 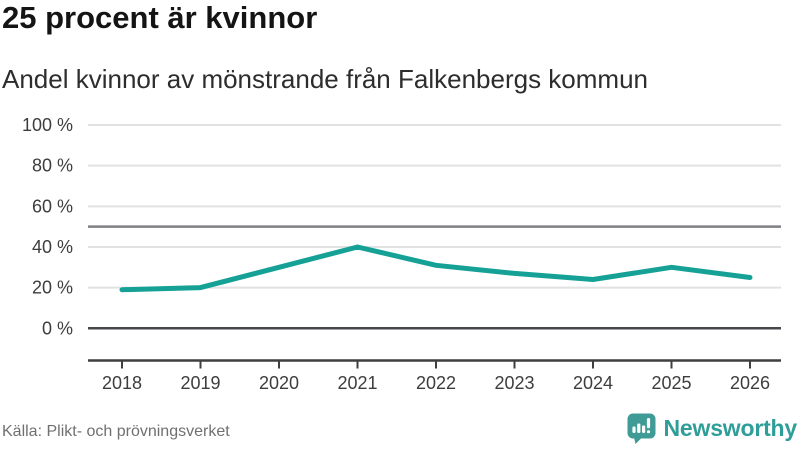 I want to click on x-axis-tick-label: 2020, so click(x=279, y=383).